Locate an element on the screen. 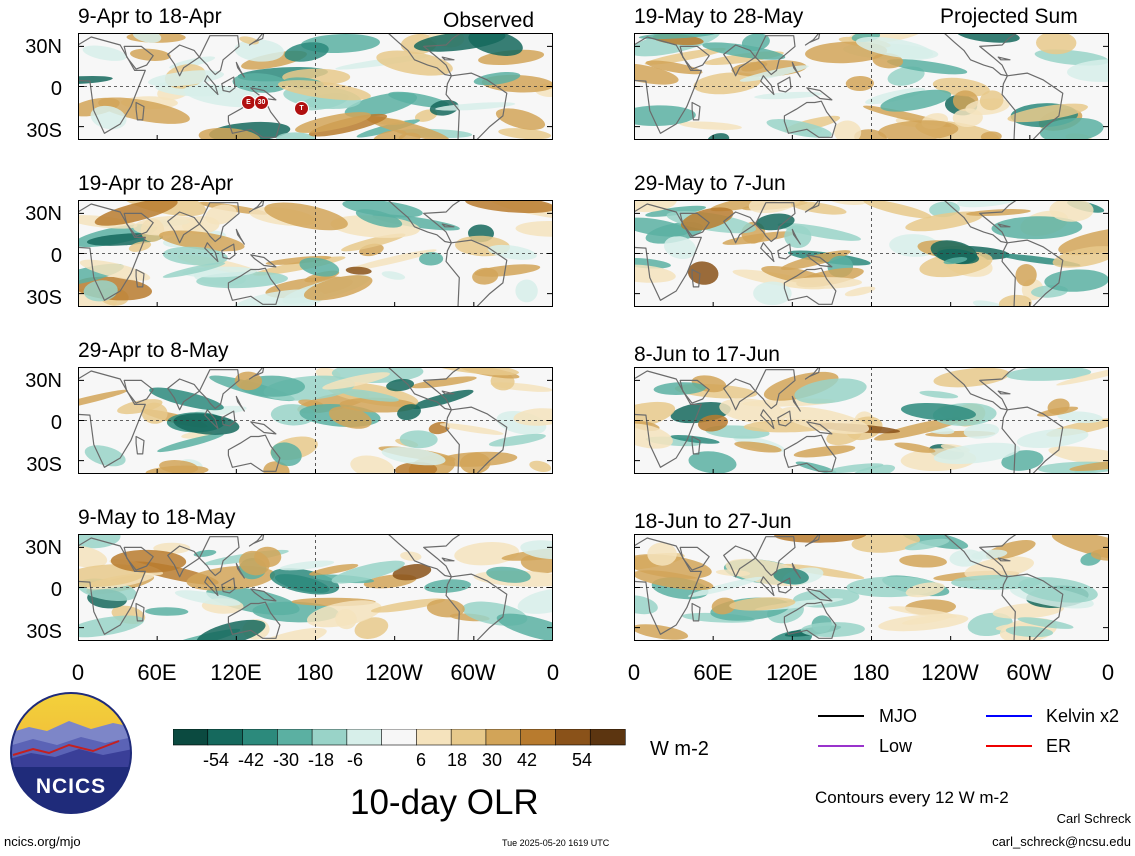  legend-line-er is located at coordinates (1009, 746).